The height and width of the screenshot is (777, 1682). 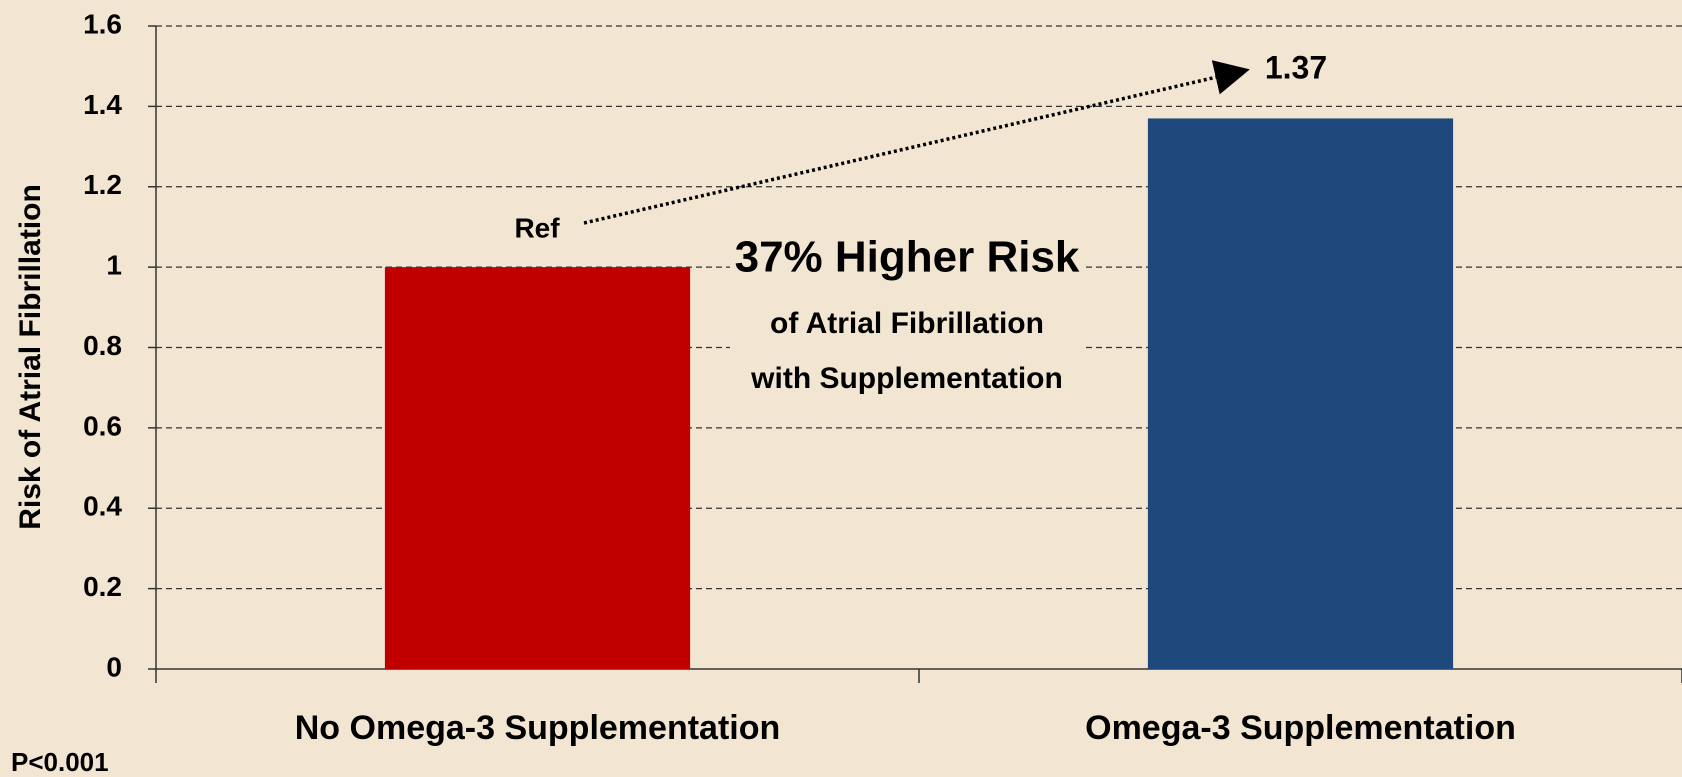 What do you see at coordinates (907, 323) in the screenshot?
I see `annotation-line: of Atrial Fibrillation` at bounding box center [907, 323].